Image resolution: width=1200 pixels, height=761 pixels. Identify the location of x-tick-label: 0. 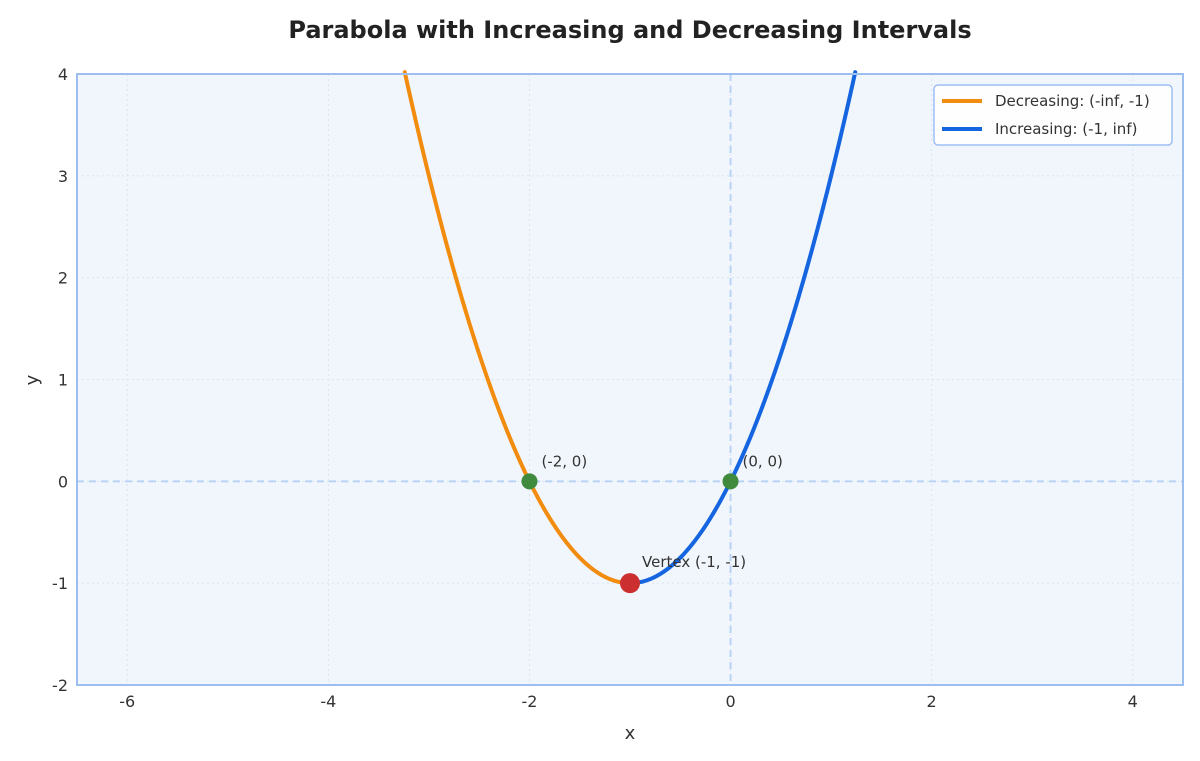
(730, 701).